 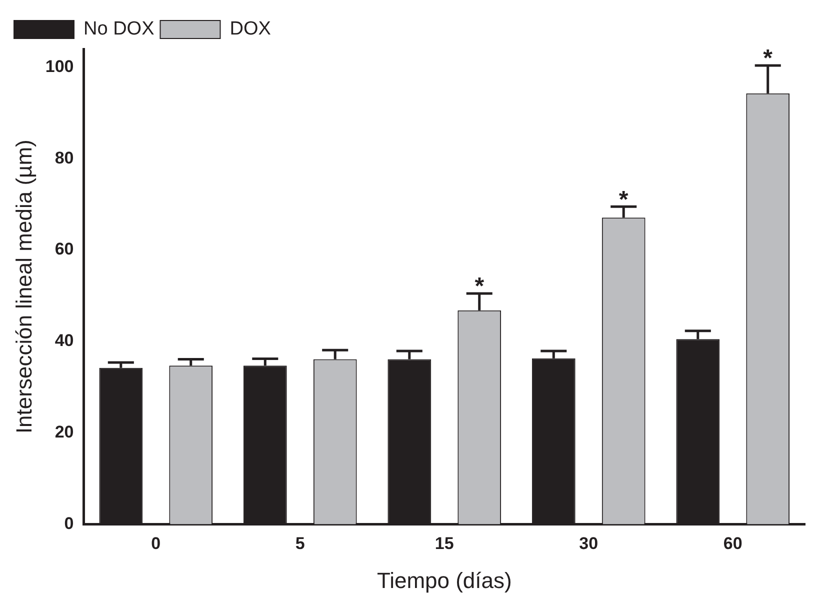 I want to click on legend-label: No DOX, so click(x=119, y=29).